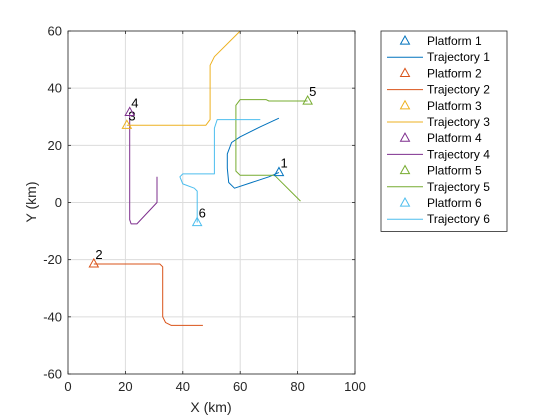  I want to click on x-tick-label: 0, so click(67, 386).